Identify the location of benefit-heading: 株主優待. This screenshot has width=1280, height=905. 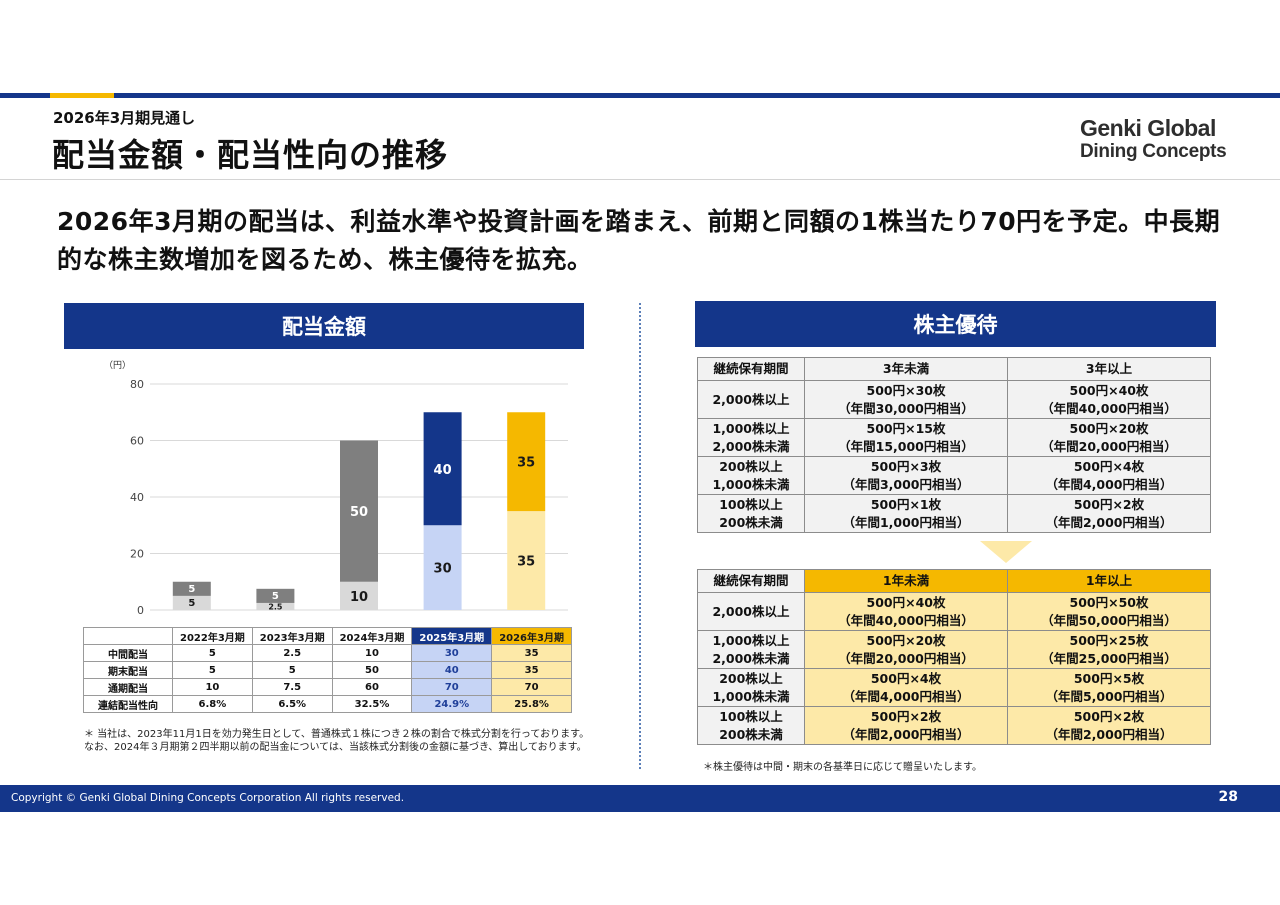
(955, 324).